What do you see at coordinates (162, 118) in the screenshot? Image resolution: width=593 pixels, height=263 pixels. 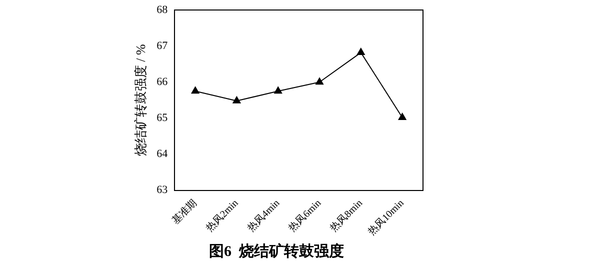 I see `y-tick-label: 65` at bounding box center [162, 118].